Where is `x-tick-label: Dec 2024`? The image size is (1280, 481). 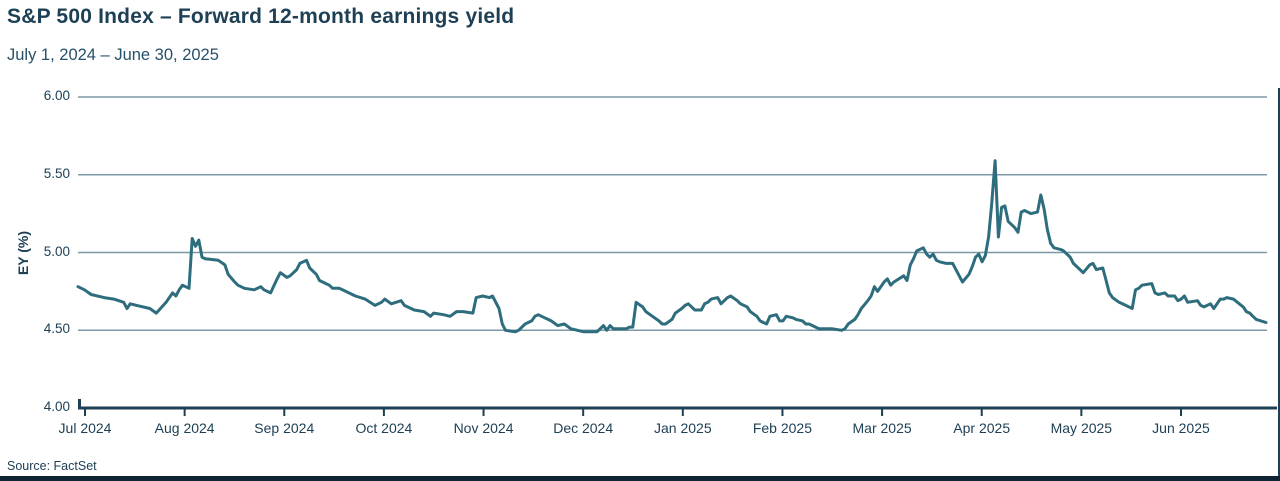
x-tick-label: Dec 2024 is located at coordinates (583, 428).